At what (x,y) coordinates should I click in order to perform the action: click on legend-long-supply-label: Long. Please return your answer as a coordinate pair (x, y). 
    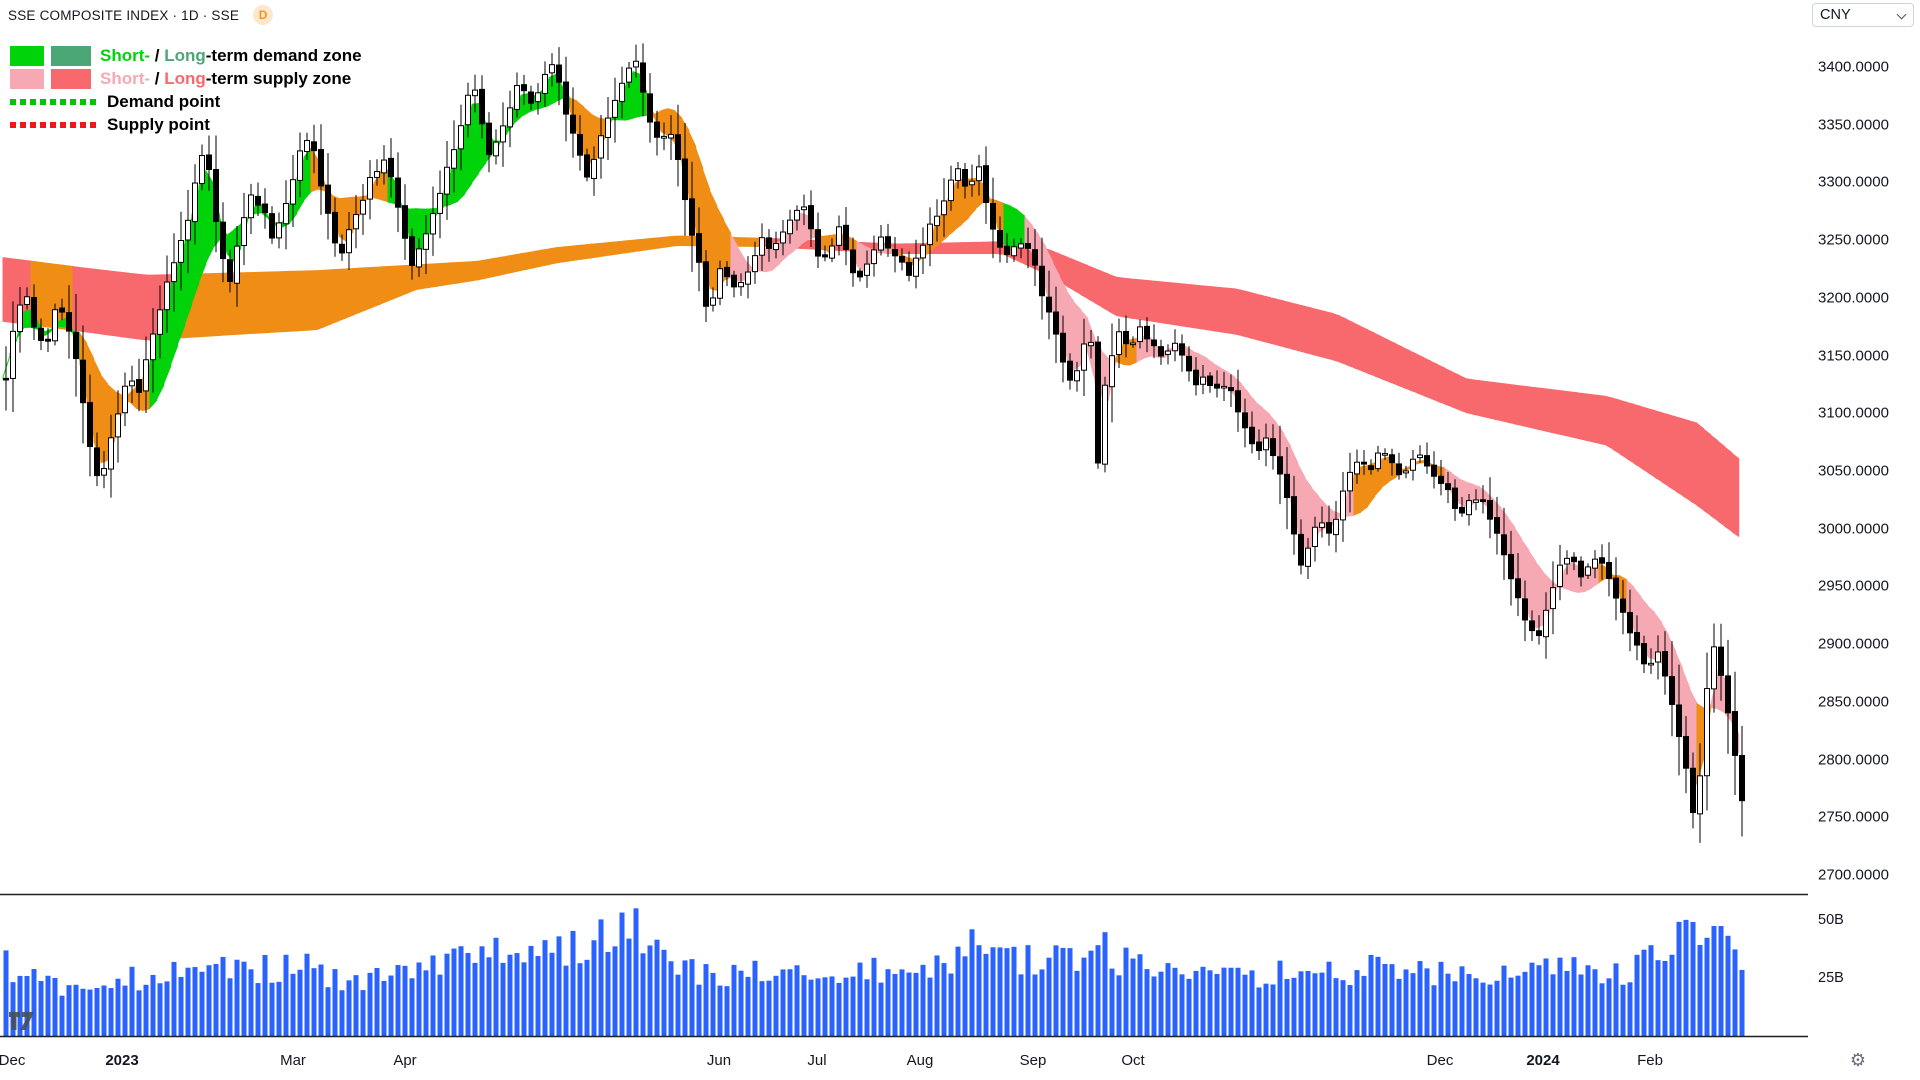
    Looking at the image, I should click on (185, 78).